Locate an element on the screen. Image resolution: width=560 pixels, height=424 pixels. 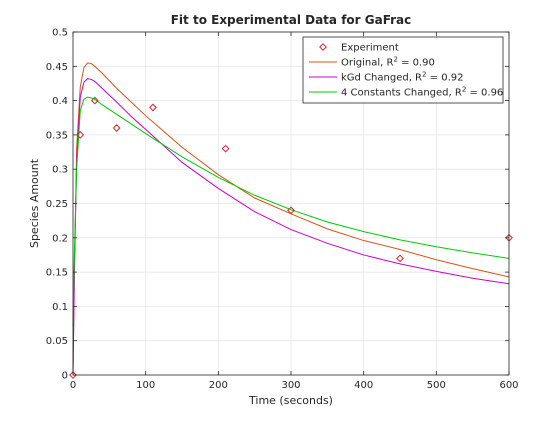
y-tick-label: 0.3 is located at coordinates (60, 170).